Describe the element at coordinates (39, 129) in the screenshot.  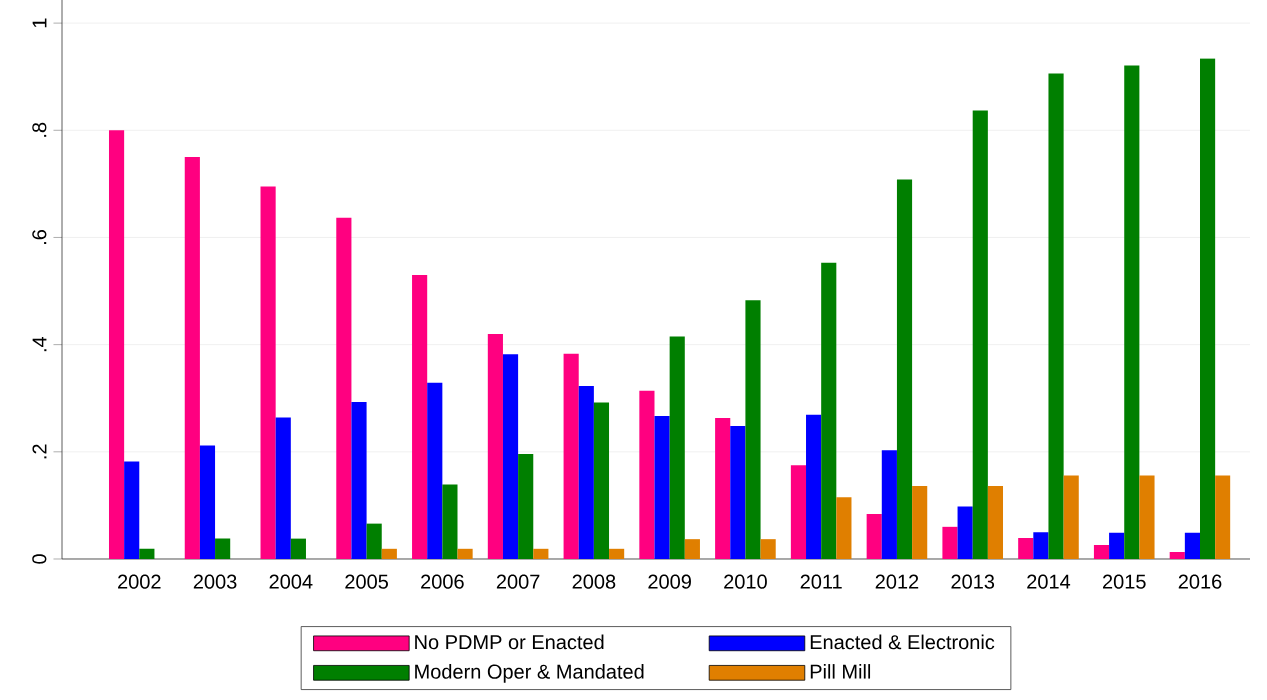
I see `y-tick-label: .8` at that location.